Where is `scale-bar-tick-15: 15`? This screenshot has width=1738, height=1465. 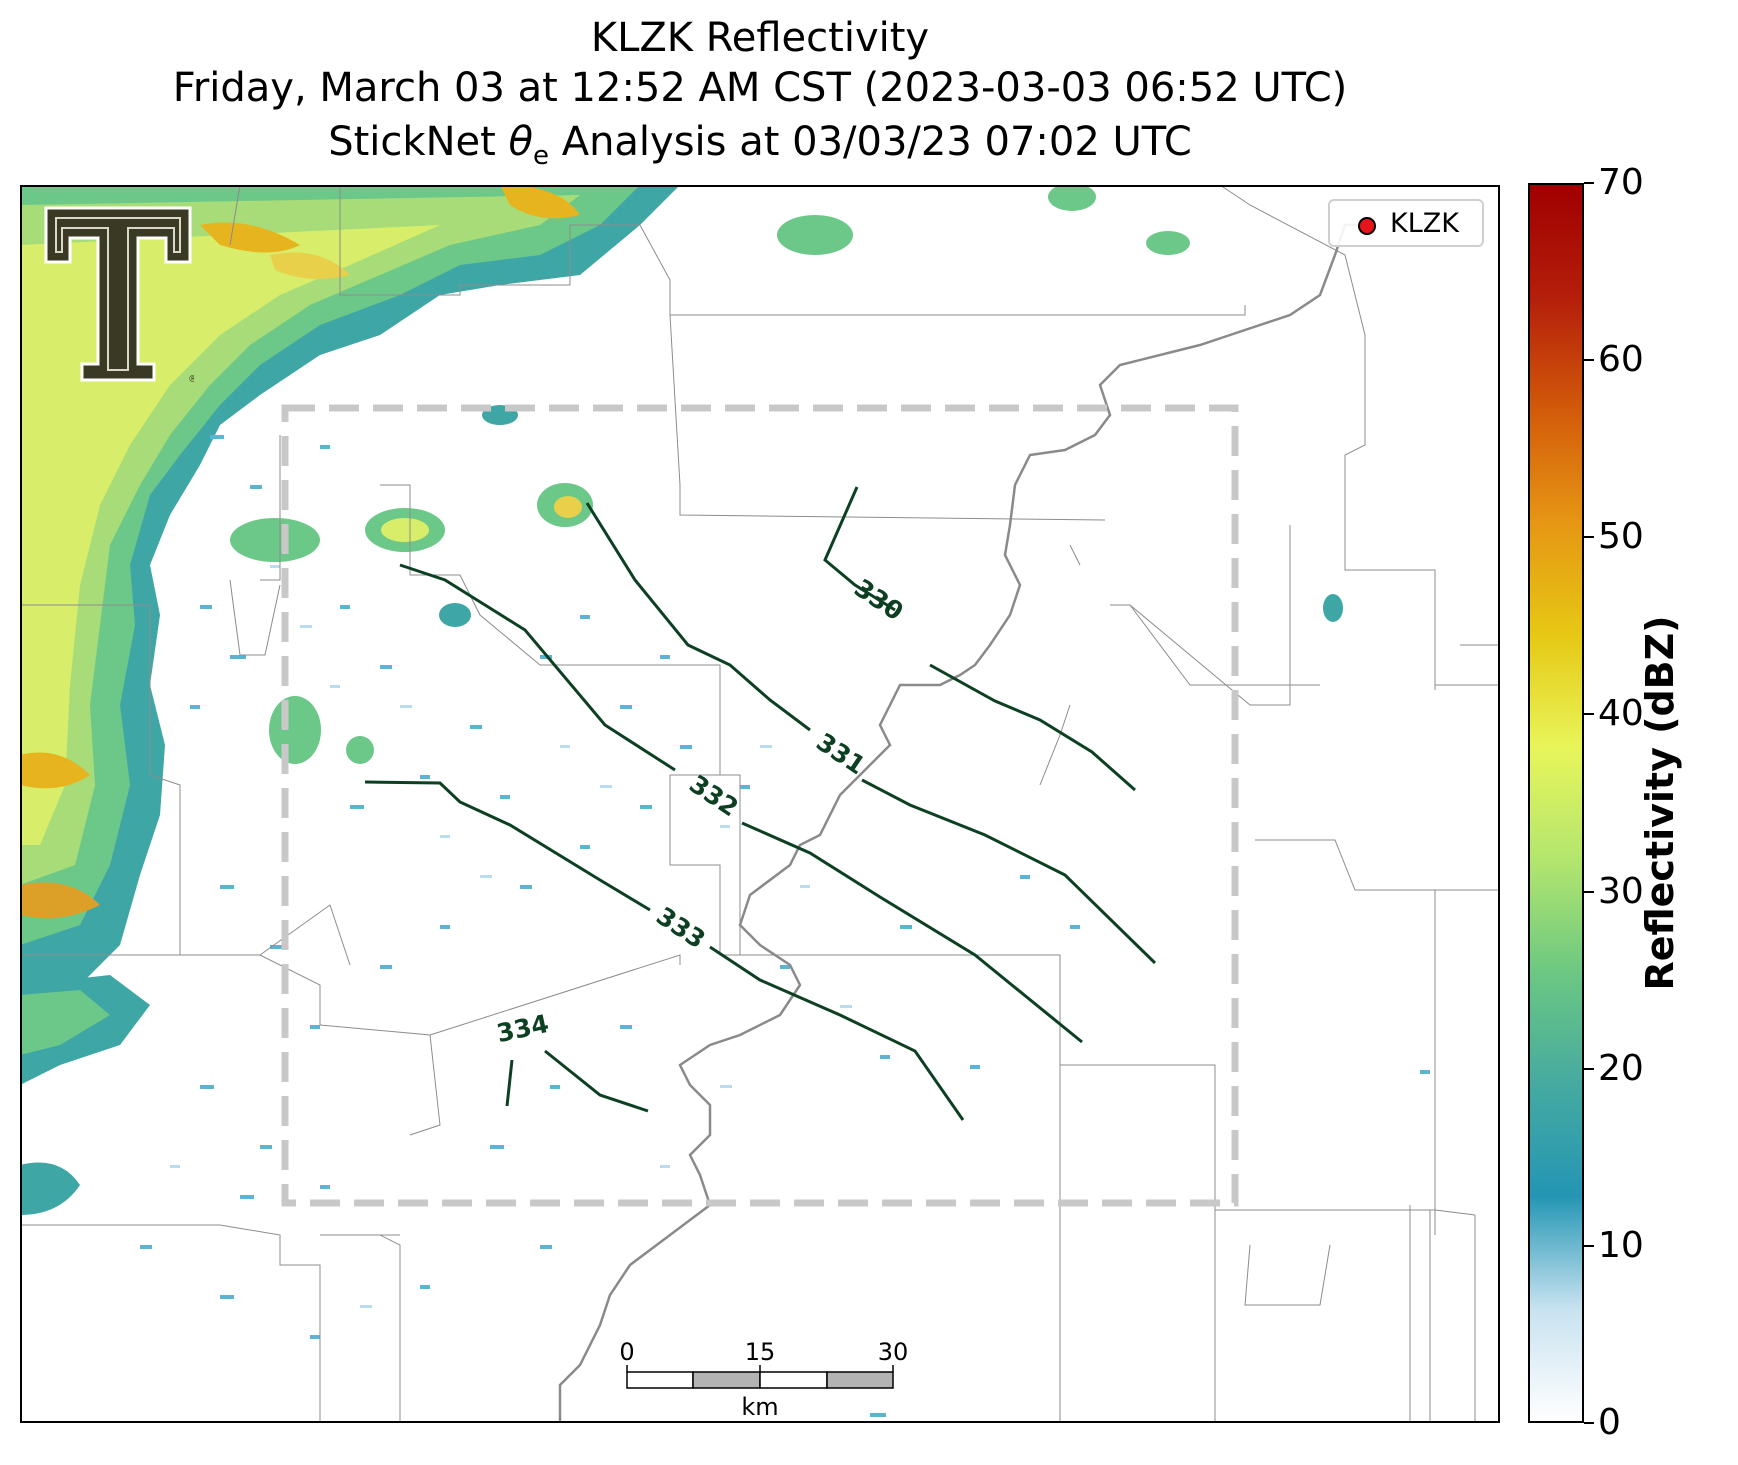
scale-bar-tick-15: 15 is located at coordinates (760, 1352).